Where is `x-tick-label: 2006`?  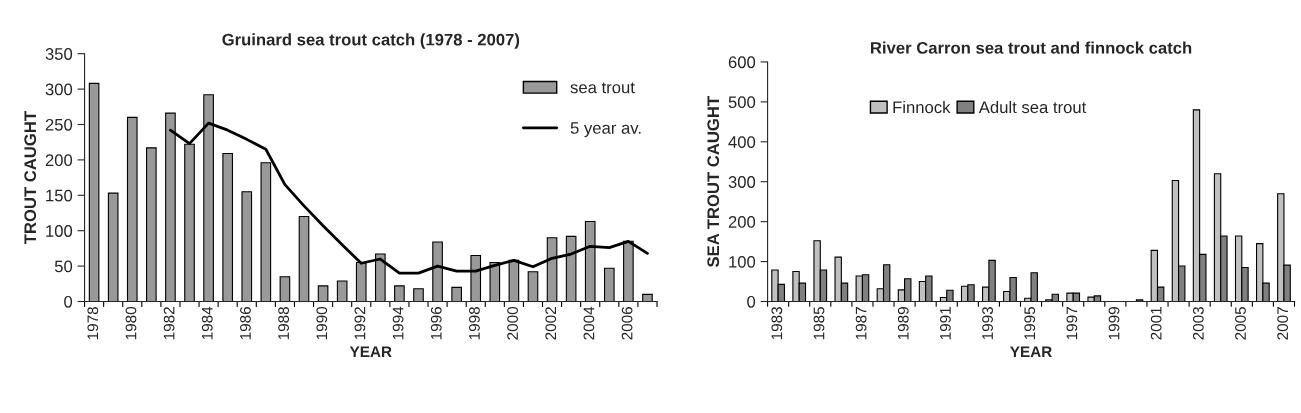 x-tick-label: 2006 is located at coordinates (627, 323).